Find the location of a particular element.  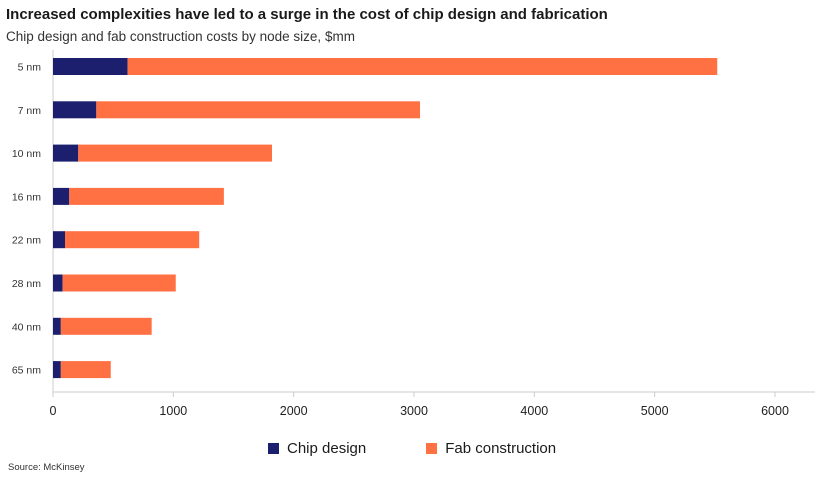

legend-item-fab-construction: Fab construction is located at coordinates (491, 448).